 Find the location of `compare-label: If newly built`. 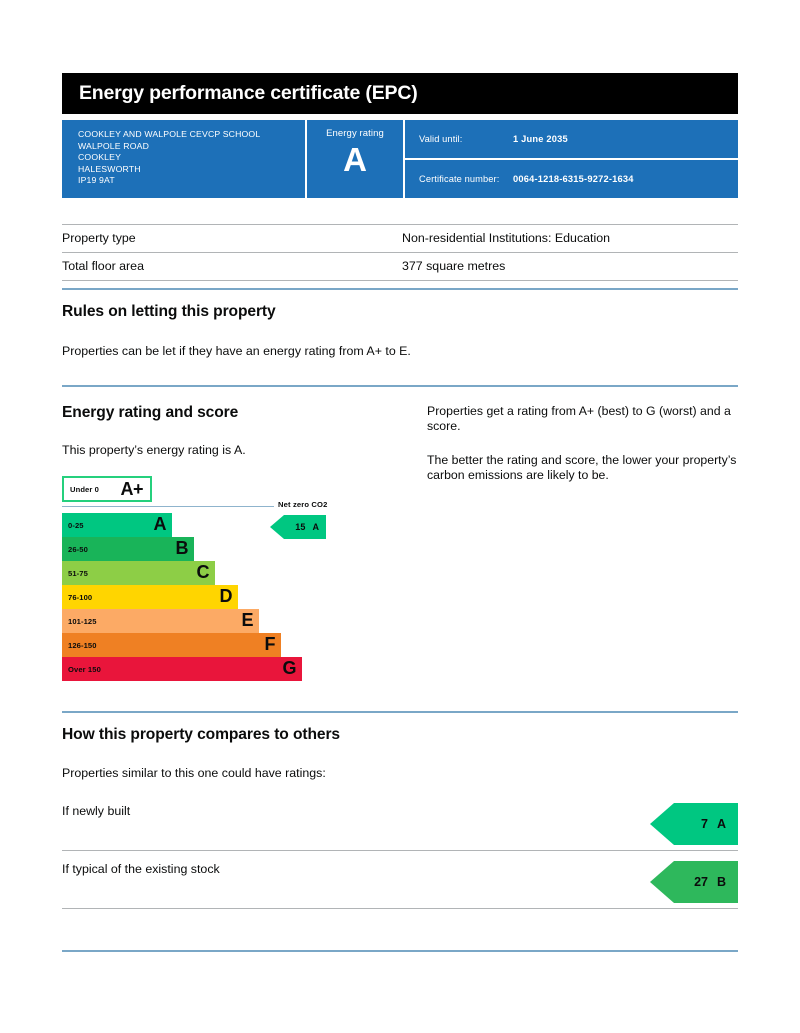

compare-label: If newly built is located at coordinates (96, 811).